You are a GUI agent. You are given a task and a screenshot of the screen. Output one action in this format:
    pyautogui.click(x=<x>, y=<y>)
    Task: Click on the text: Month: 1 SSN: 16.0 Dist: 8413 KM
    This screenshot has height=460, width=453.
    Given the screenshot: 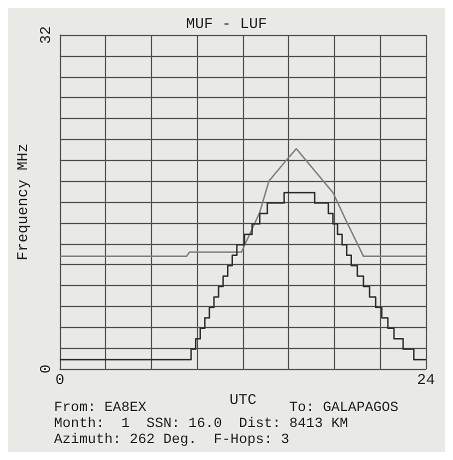 What is the action you would take?
    pyautogui.click(x=201, y=424)
    